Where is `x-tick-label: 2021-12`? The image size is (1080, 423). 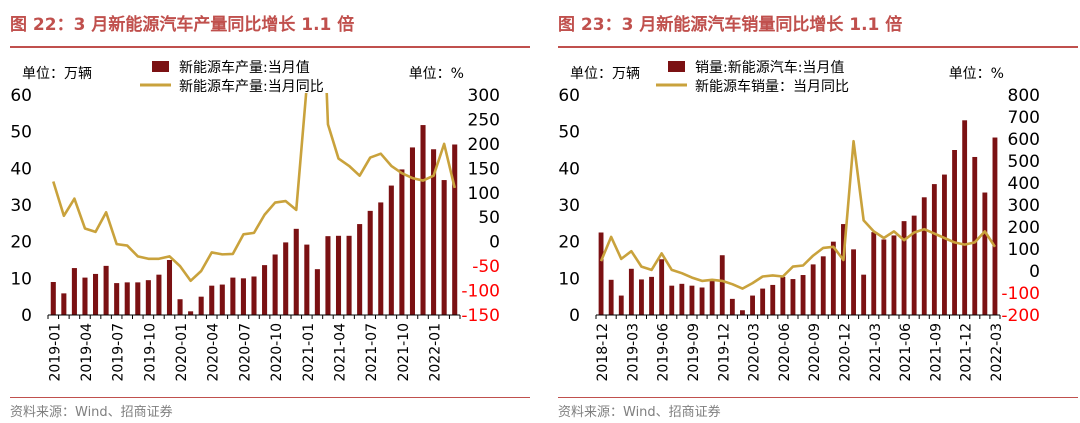
x-tick-label: 2021-12 is located at coordinates (967, 352).